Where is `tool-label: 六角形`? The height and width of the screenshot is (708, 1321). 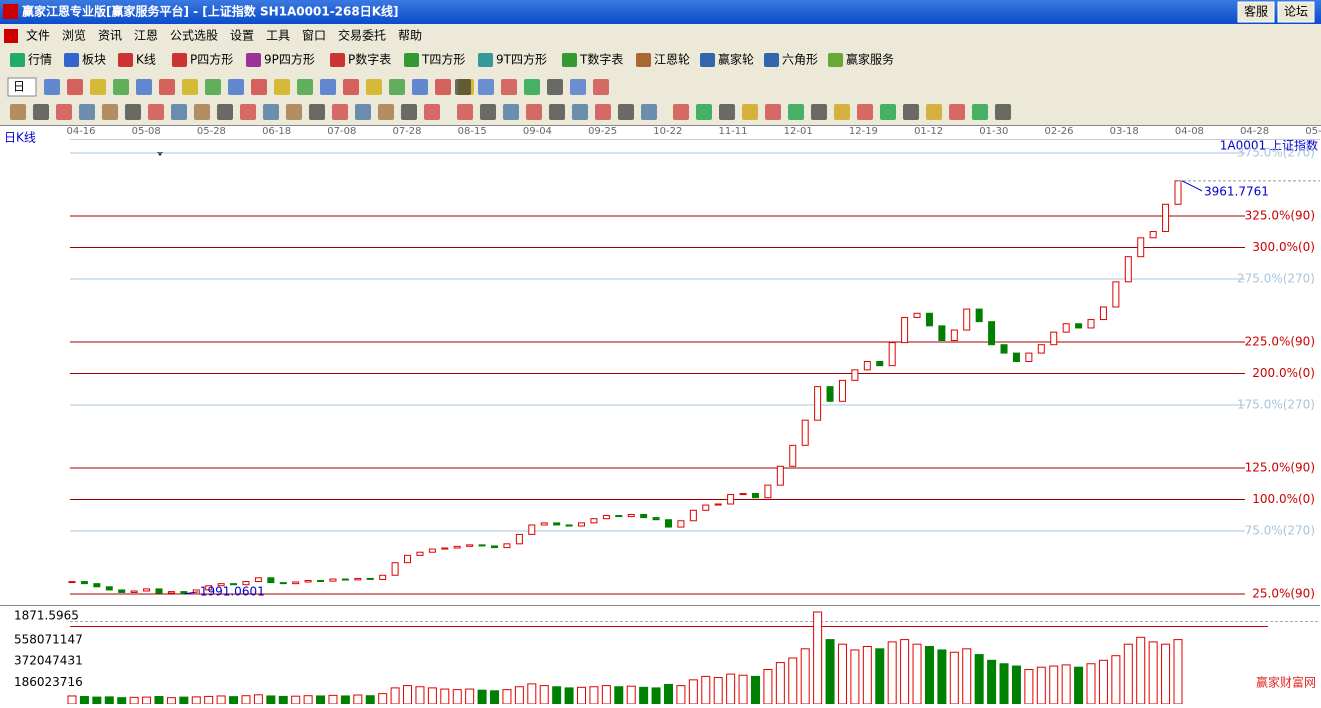
tool-label: 六角形 is located at coordinates (800, 60).